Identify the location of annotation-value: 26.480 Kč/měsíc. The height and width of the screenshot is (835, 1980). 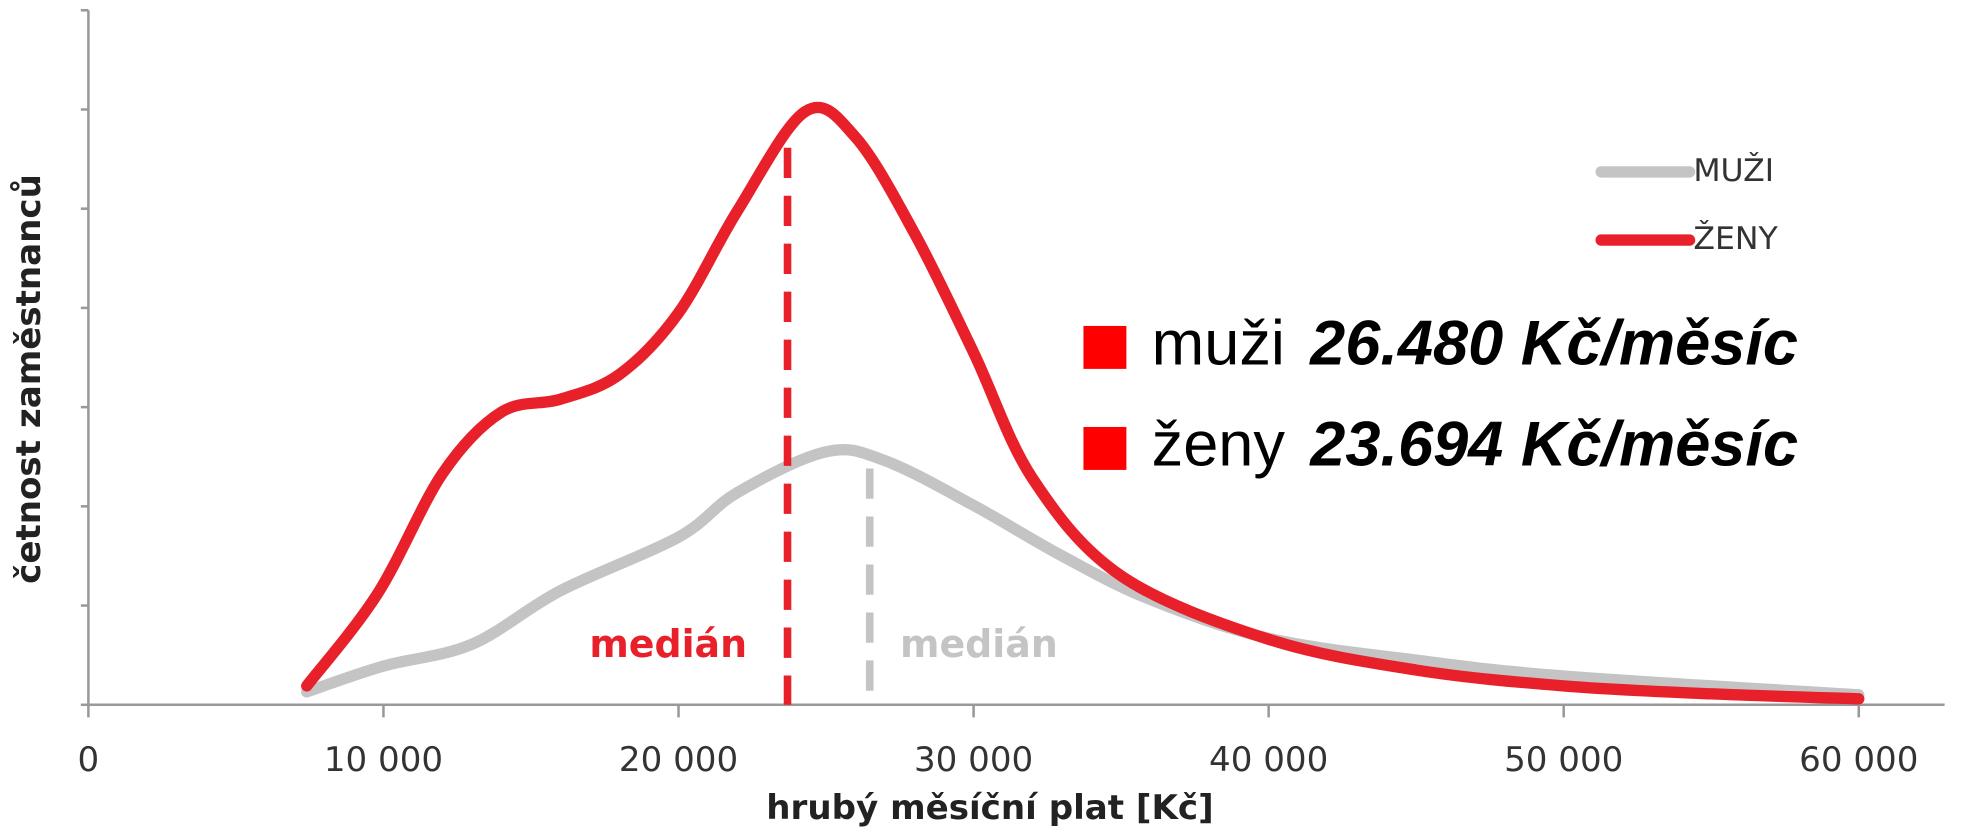
(1553, 343).